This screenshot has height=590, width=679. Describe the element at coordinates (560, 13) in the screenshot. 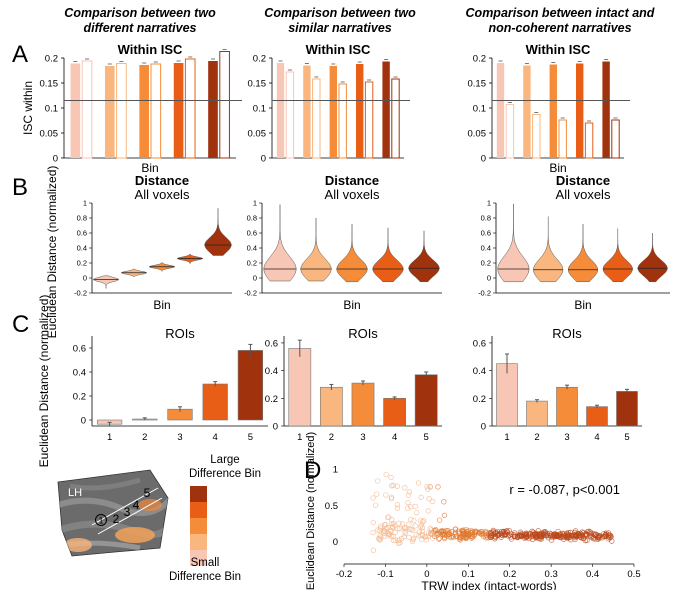

I see `column-title-3-line-1: Comparison between intact and` at that location.